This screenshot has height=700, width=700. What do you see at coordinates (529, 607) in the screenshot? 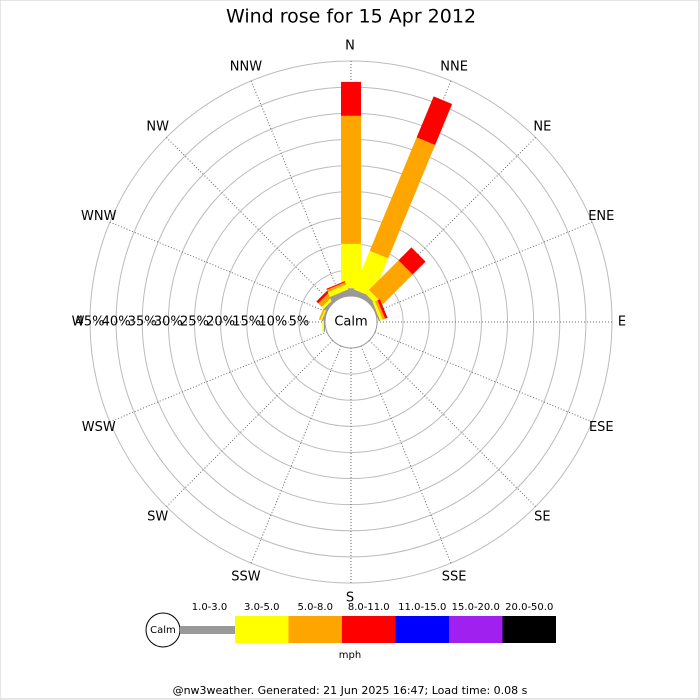
I see `legend-label: 20.0-50.0` at bounding box center [529, 607].